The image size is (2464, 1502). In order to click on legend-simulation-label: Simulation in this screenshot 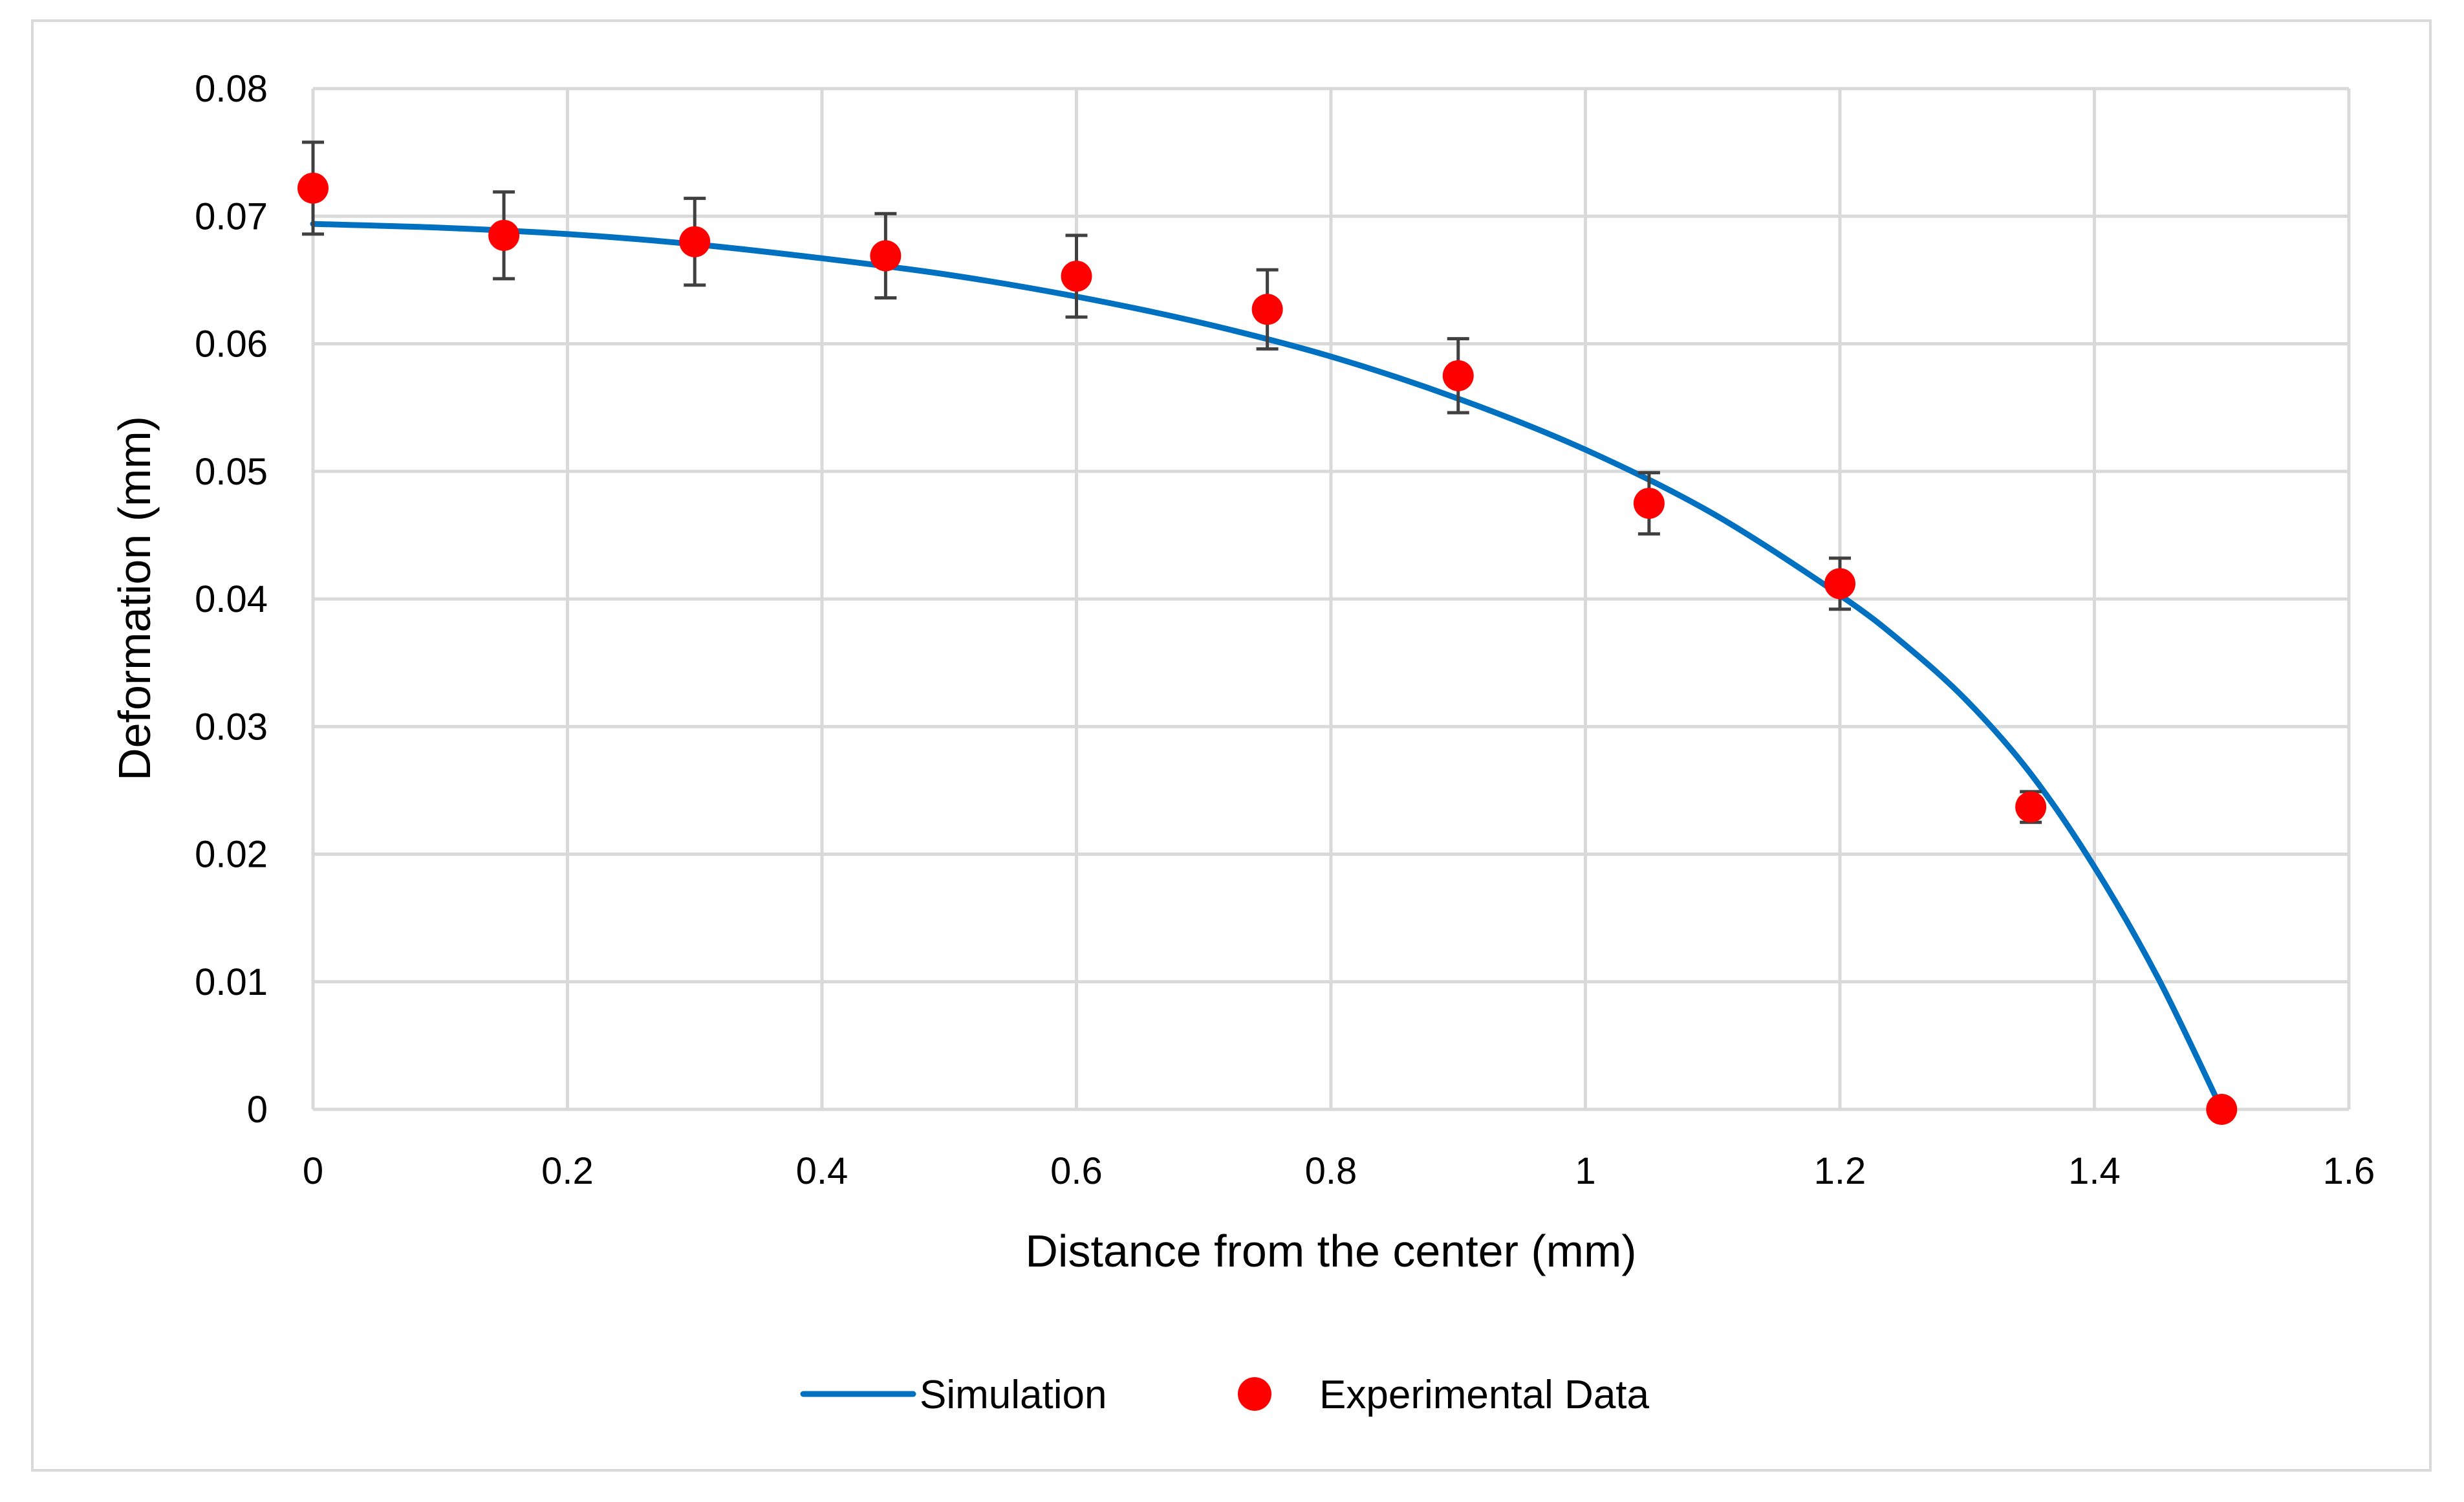, I will do `click(1013, 1395)`.